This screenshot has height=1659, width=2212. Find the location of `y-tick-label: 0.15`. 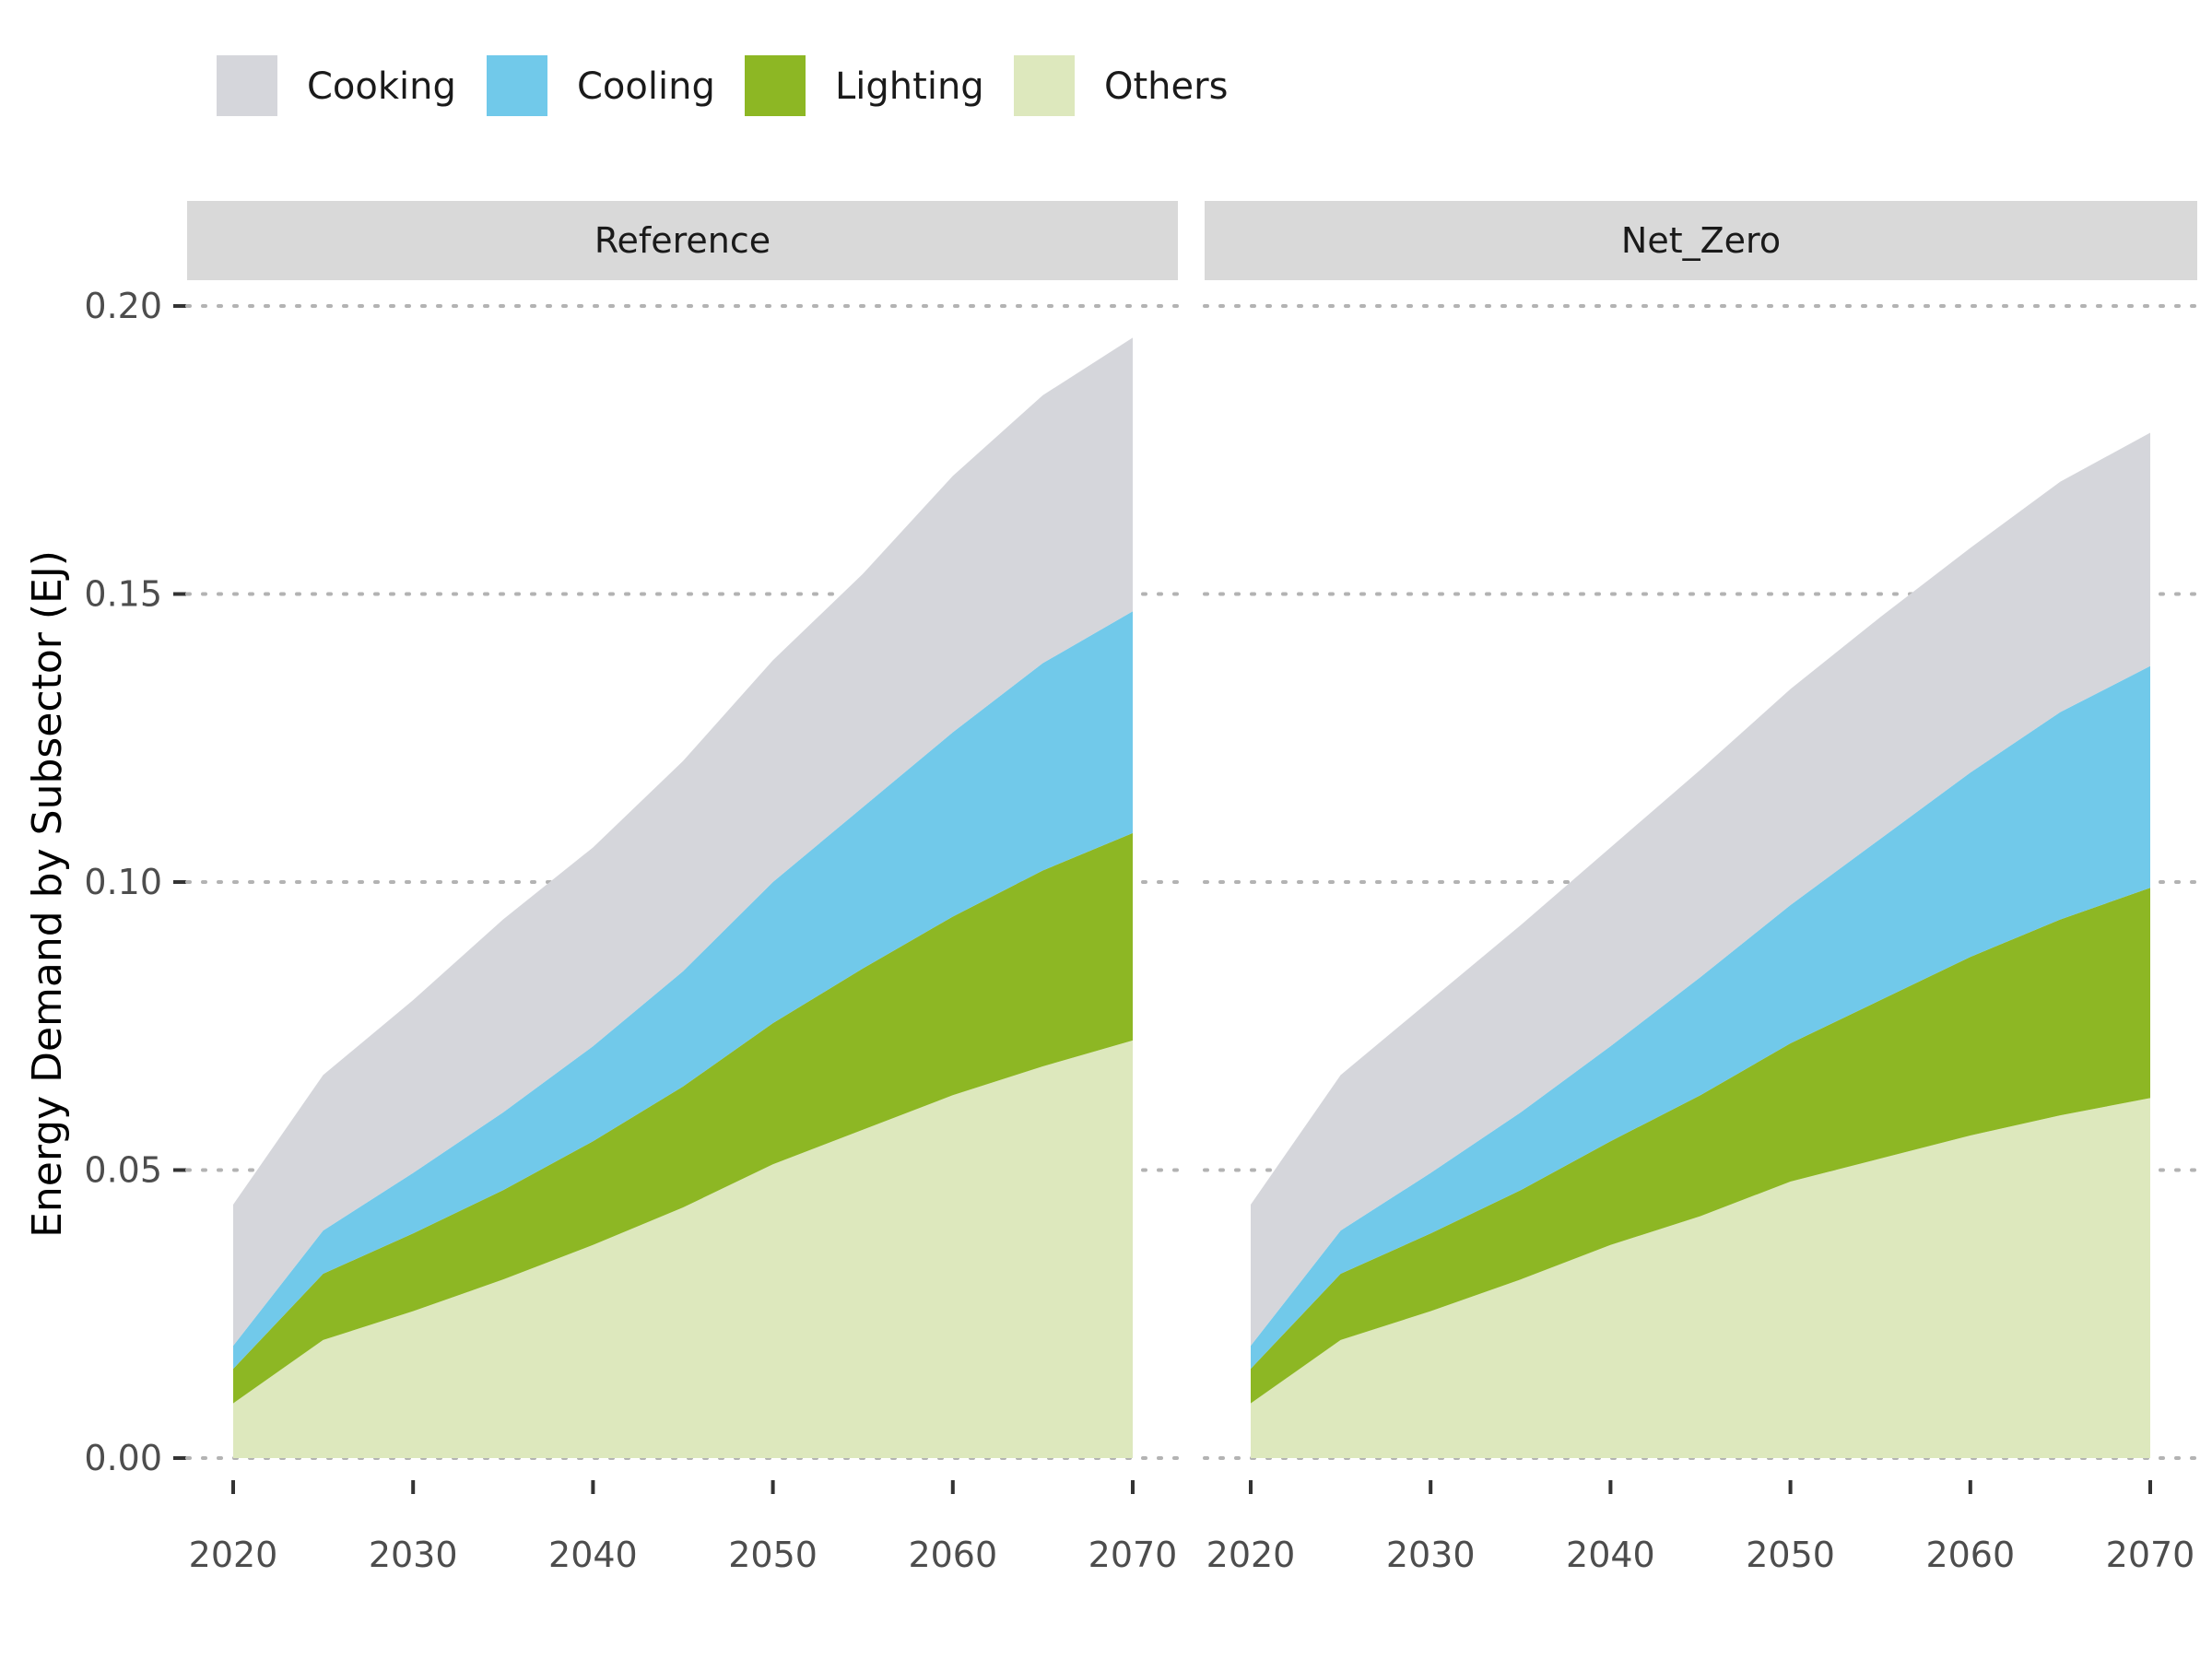

y-tick-label: 0.15 is located at coordinates (123, 594).